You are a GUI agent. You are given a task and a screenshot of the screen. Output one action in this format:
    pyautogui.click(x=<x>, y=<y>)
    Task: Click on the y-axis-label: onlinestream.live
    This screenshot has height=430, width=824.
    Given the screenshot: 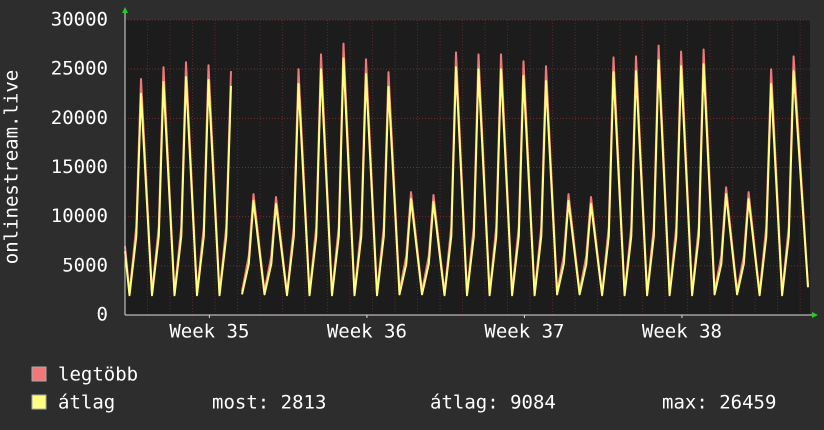 What is the action you would take?
    pyautogui.click(x=12, y=167)
    